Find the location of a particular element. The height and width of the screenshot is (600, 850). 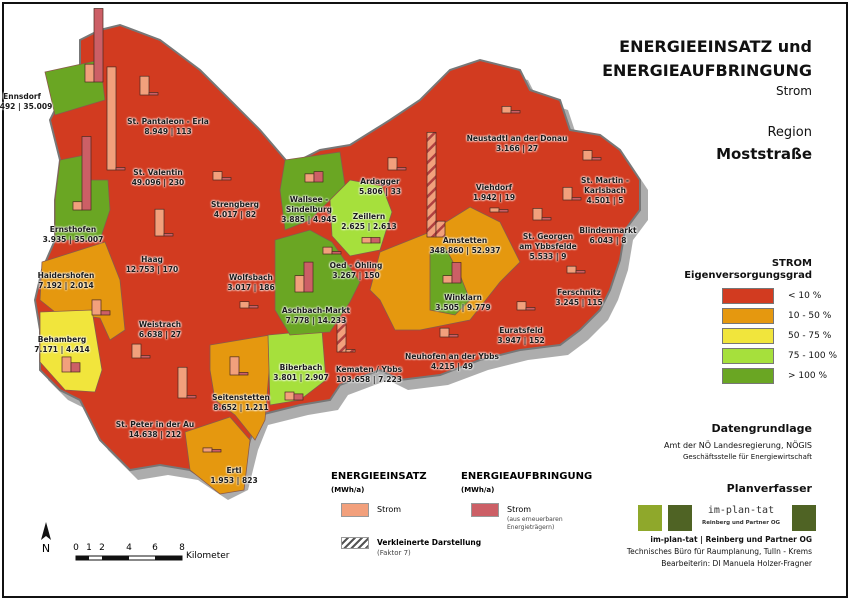

municipality-label: Oed - Öhling 3.267 | 150 is located at coordinates (356, 271).